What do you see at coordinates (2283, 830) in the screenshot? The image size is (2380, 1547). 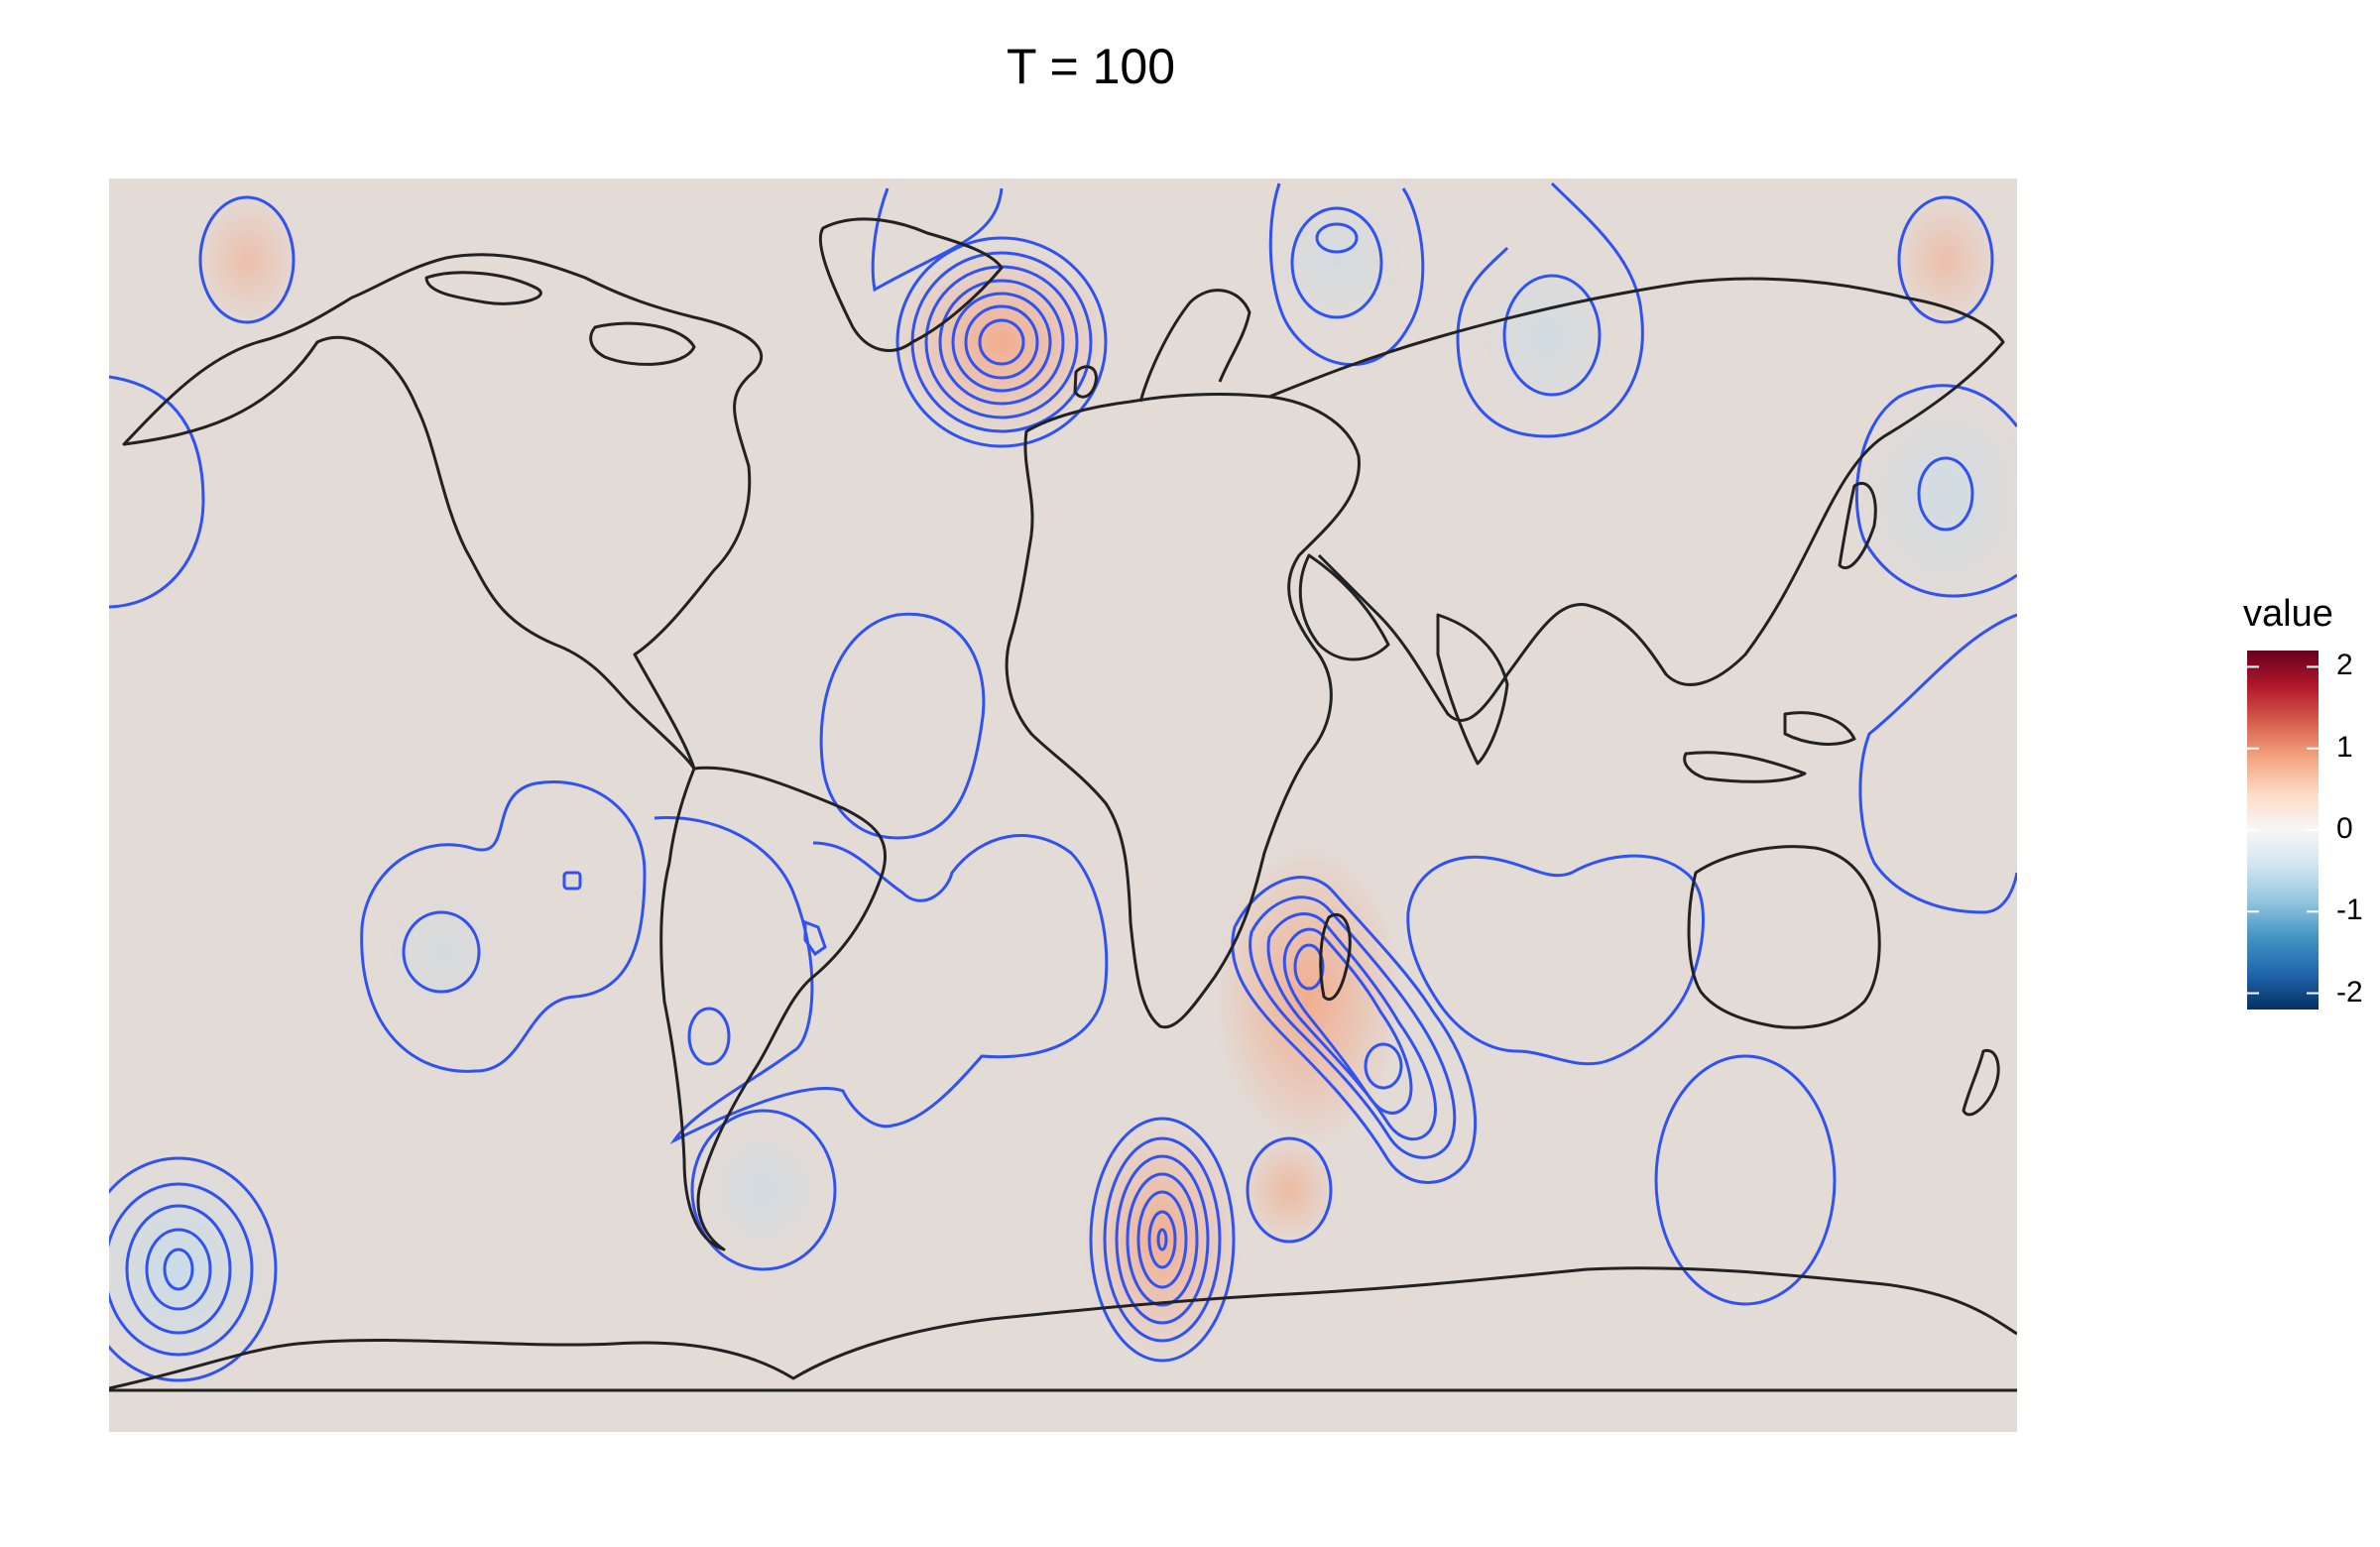 I see `legend-colorbar` at bounding box center [2283, 830].